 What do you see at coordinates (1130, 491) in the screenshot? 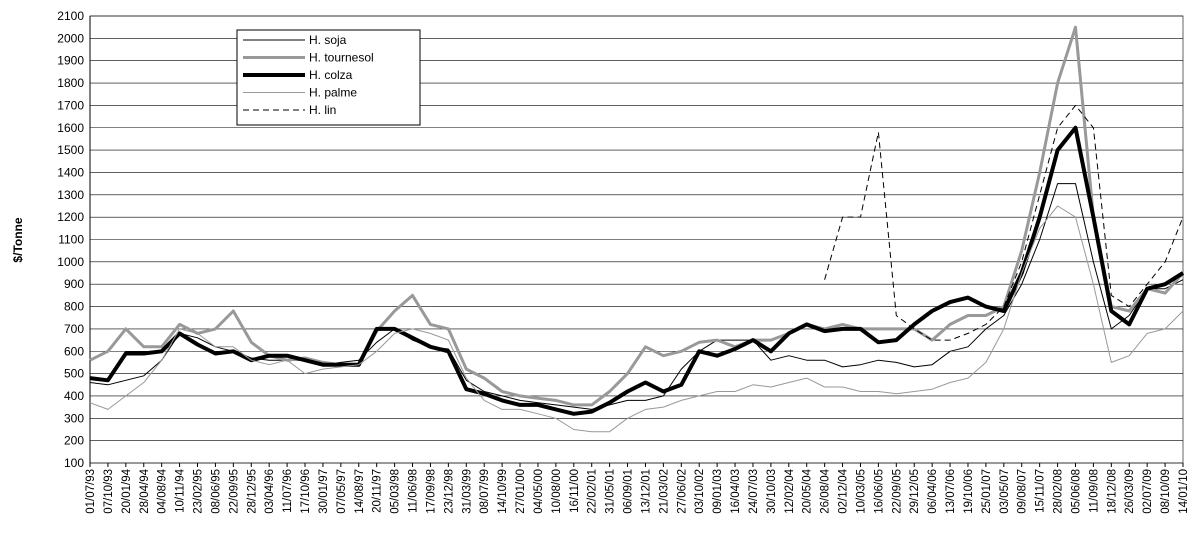
I see `x-tick-label: 26/03/09` at bounding box center [1130, 491].